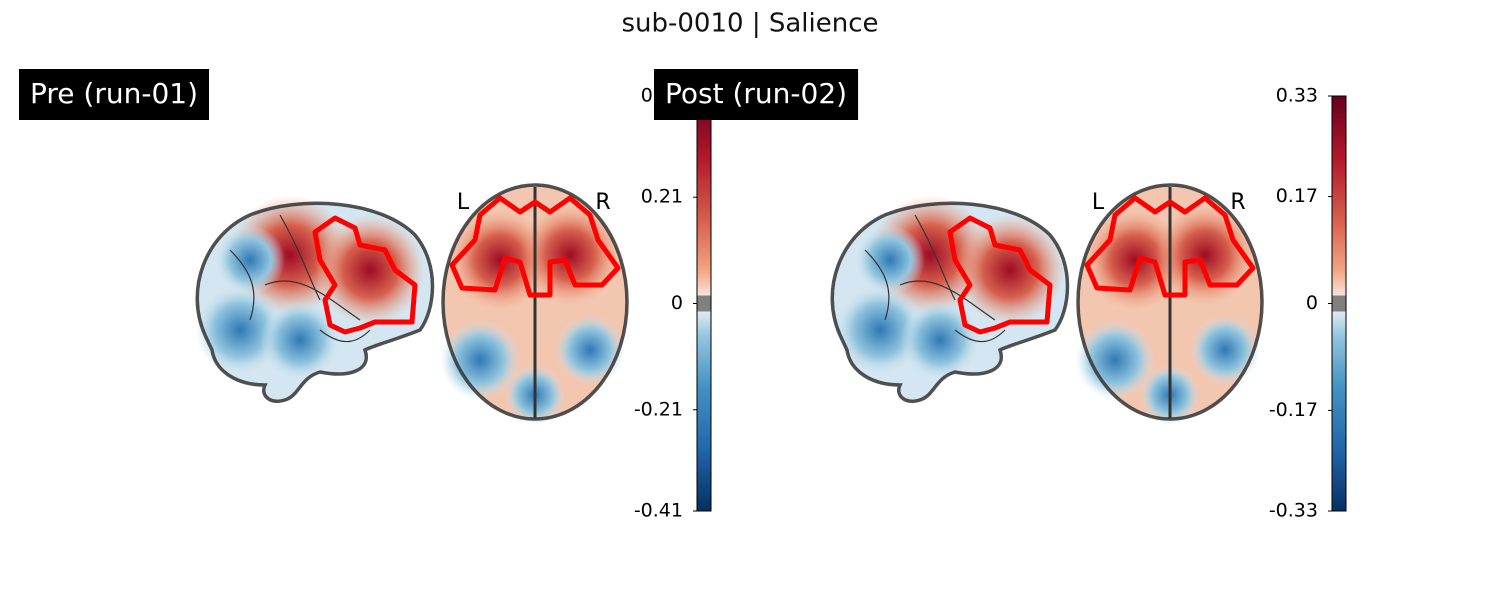 The height and width of the screenshot is (600, 1500). I want to click on colorbar-tick-label: -0.33, so click(1293, 511).